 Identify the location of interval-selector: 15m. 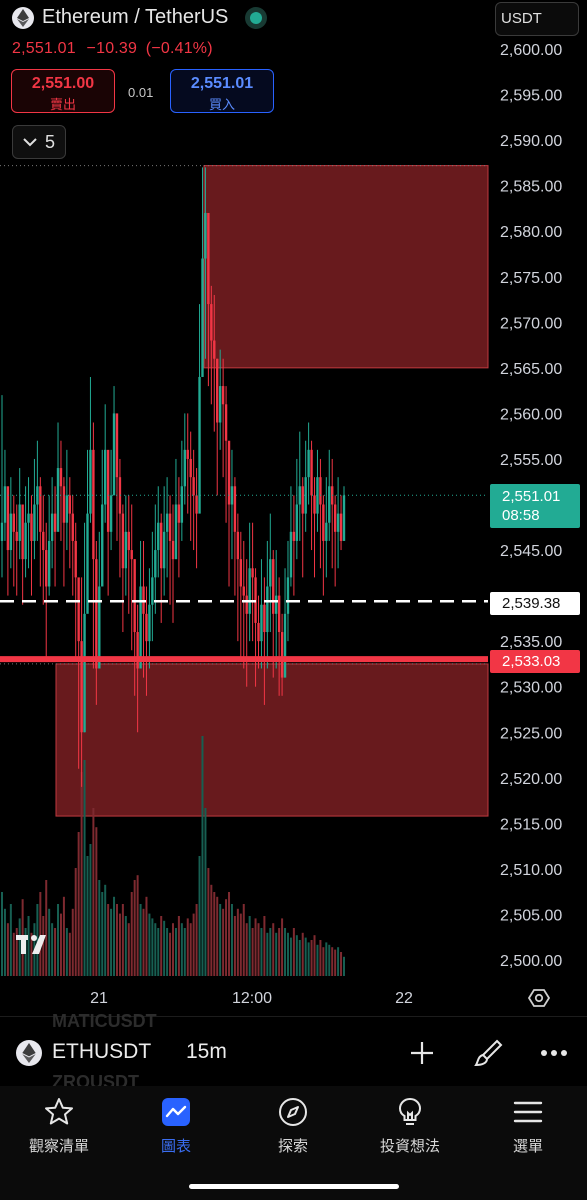
(206, 1051).